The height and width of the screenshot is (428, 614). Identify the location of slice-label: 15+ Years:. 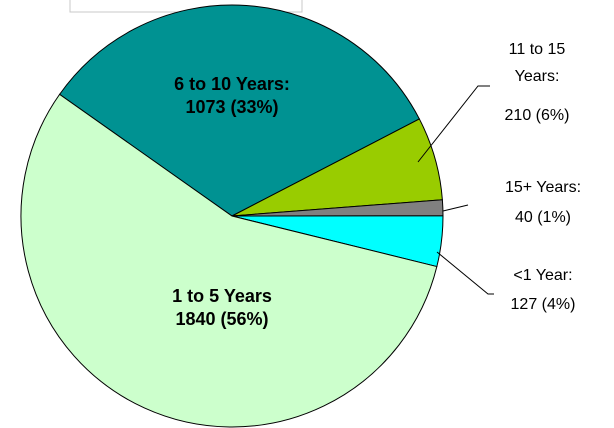
(543, 187).